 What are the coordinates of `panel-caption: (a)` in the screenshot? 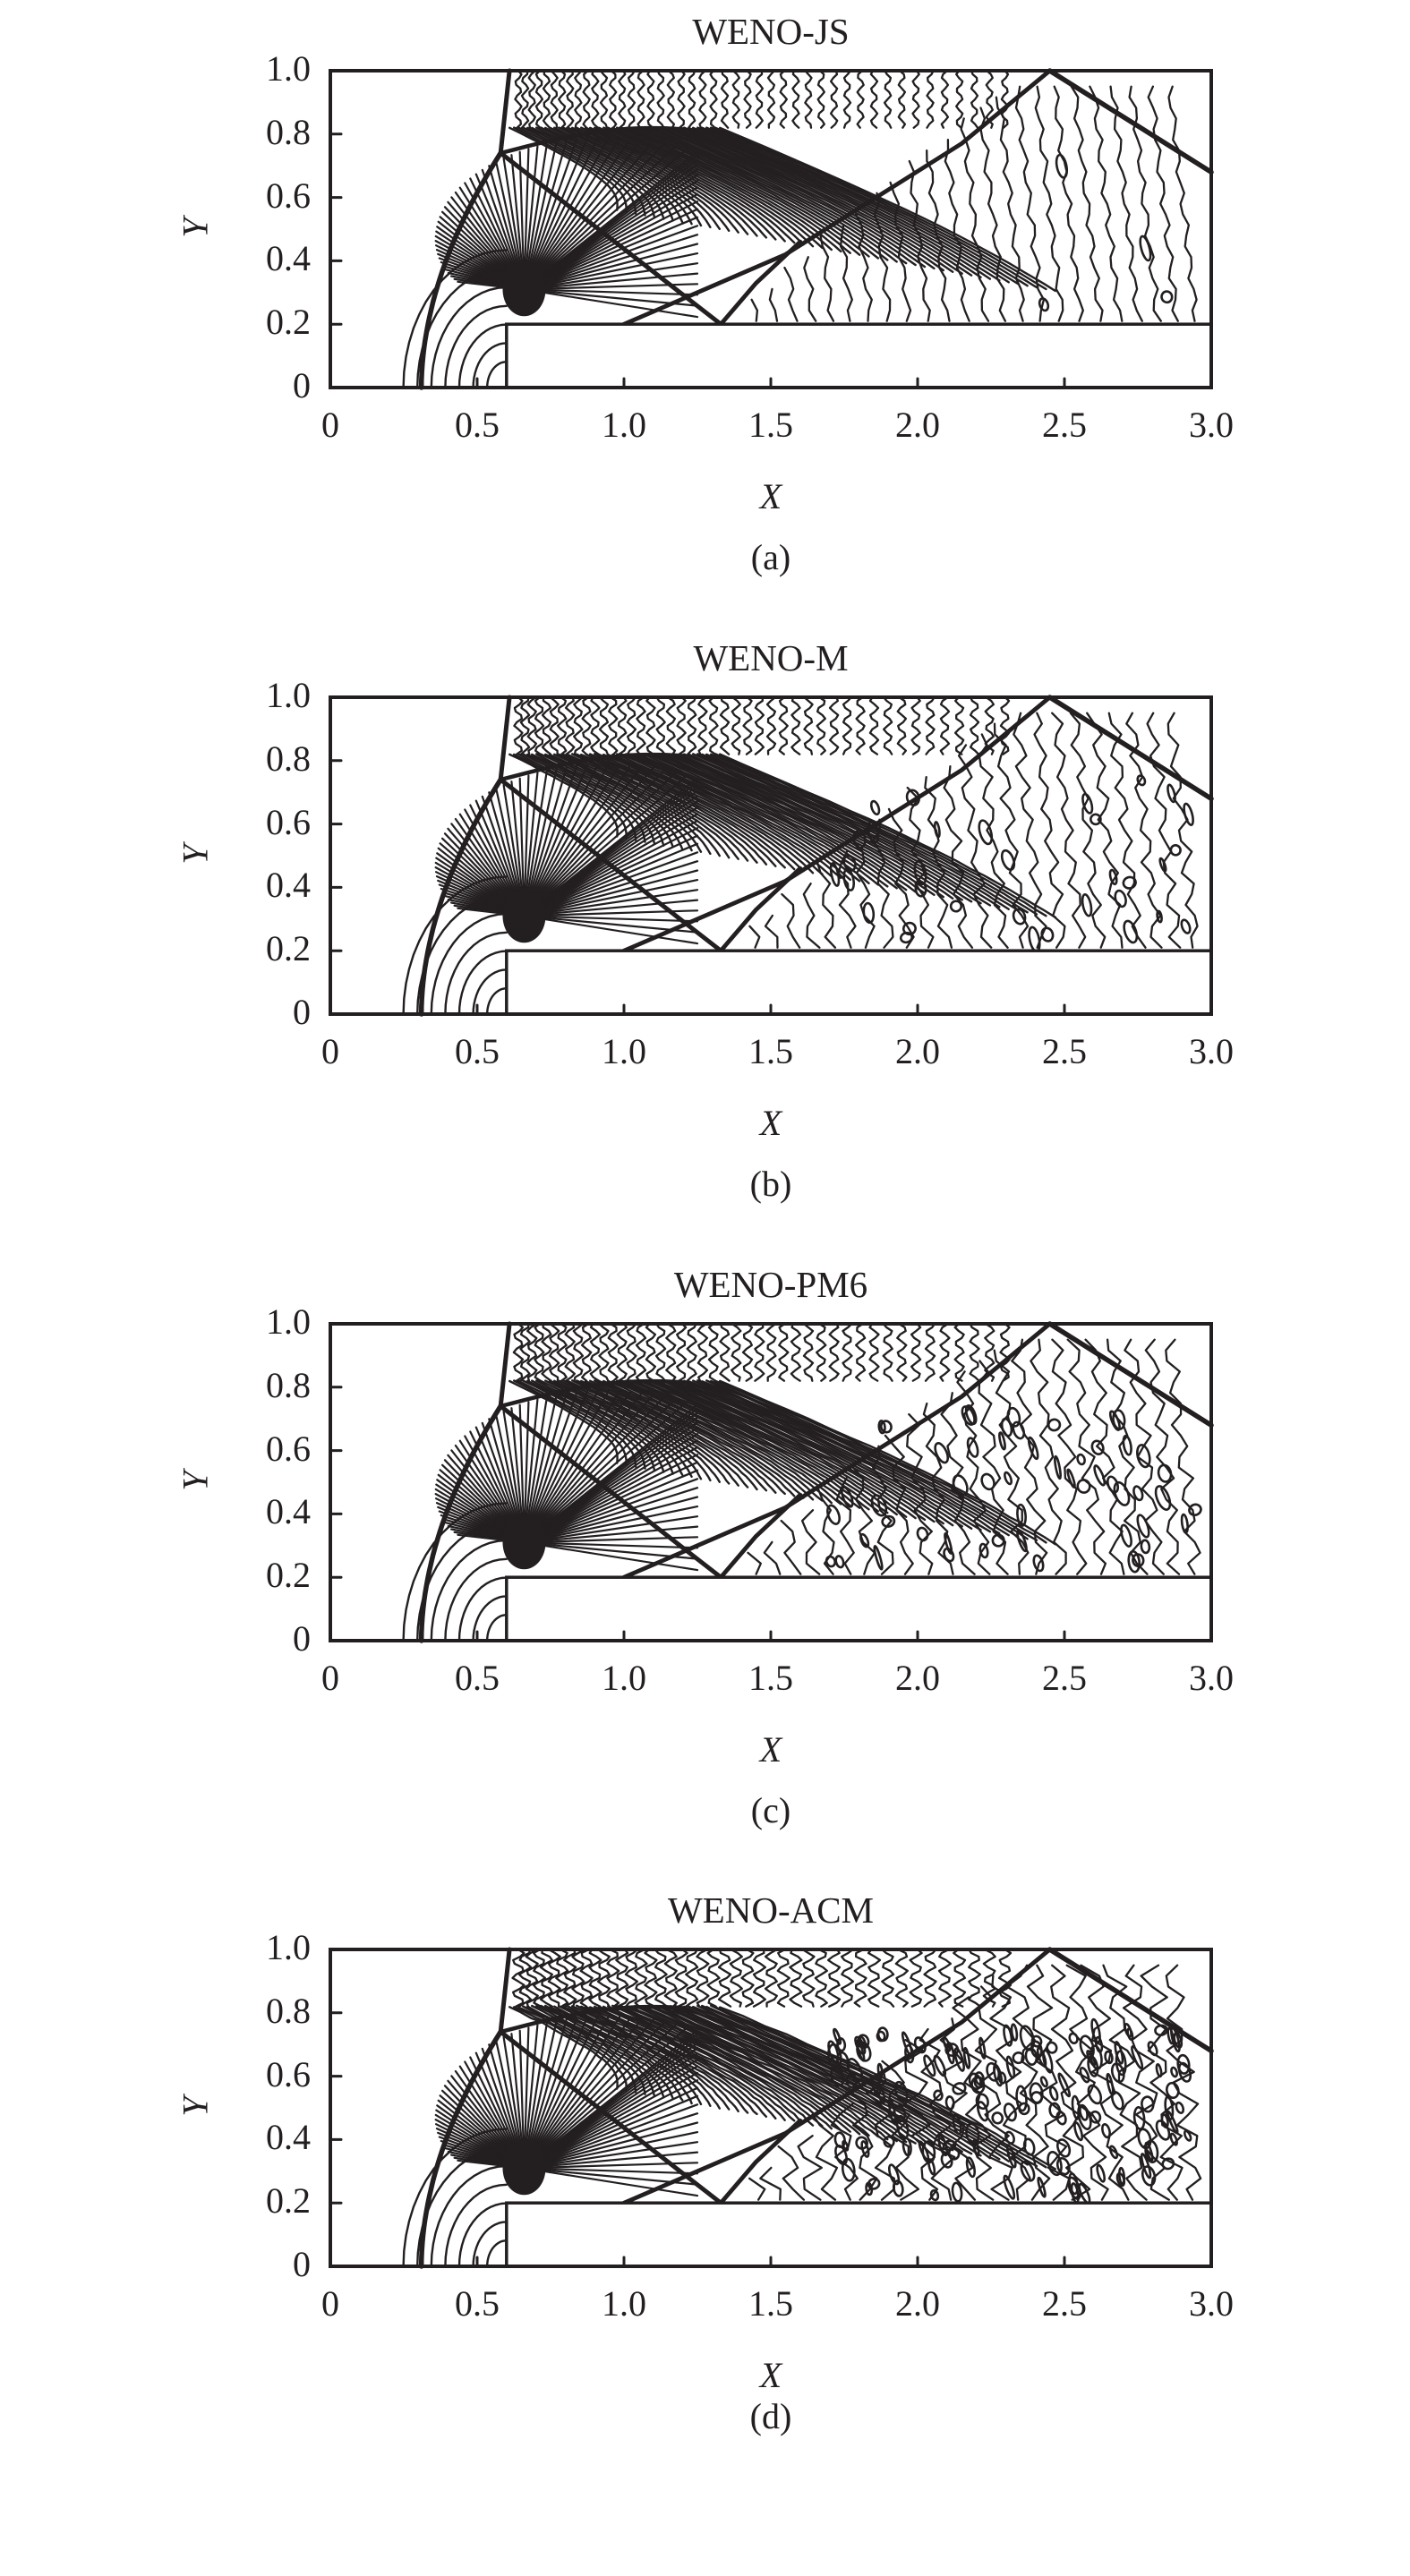 It's located at (770, 557).